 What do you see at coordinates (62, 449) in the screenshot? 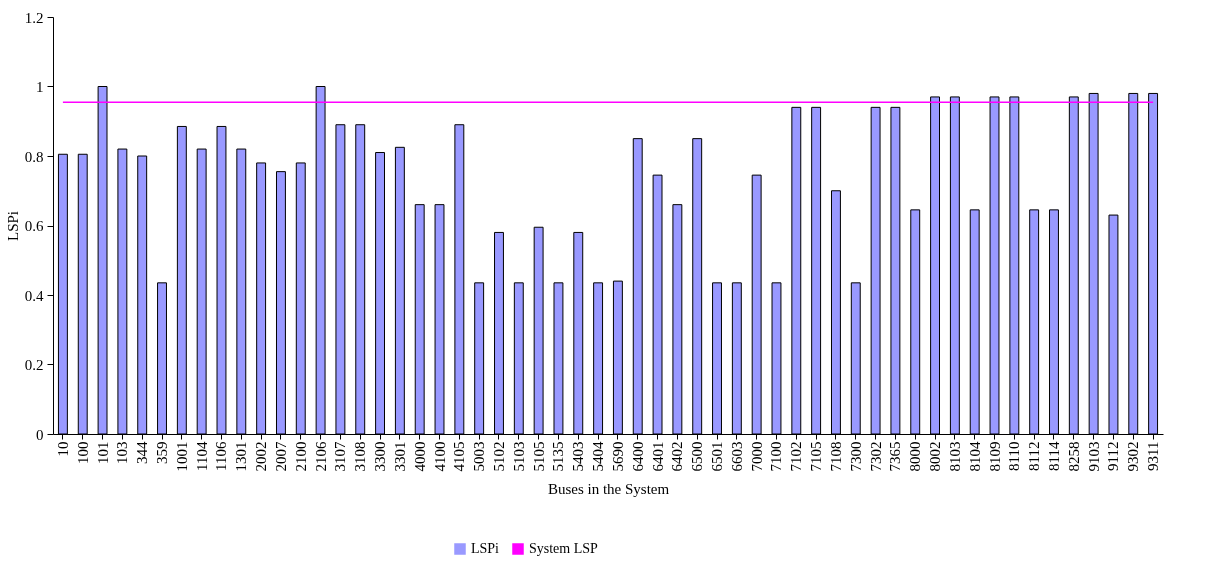
I see `x-tick-label: 10` at bounding box center [62, 449].